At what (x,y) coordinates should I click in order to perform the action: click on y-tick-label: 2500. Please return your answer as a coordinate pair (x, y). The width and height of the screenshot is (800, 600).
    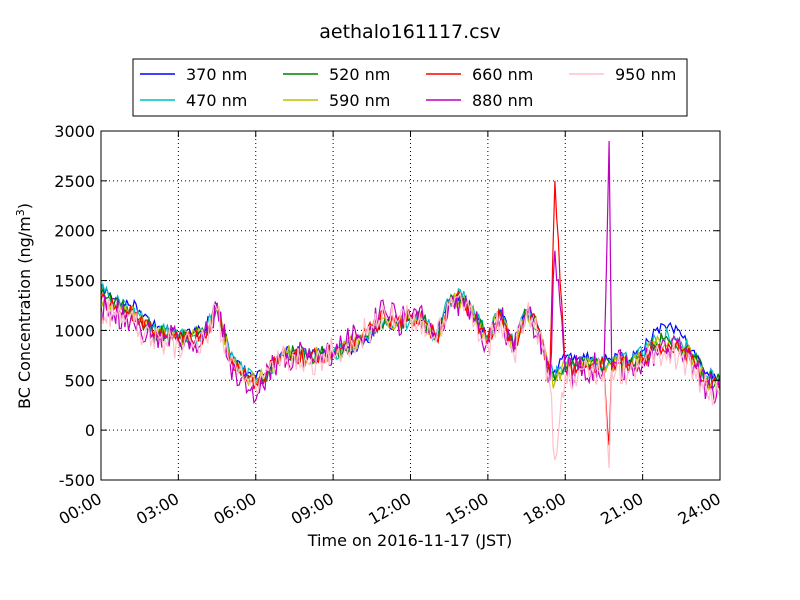
    Looking at the image, I should click on (74, 181).